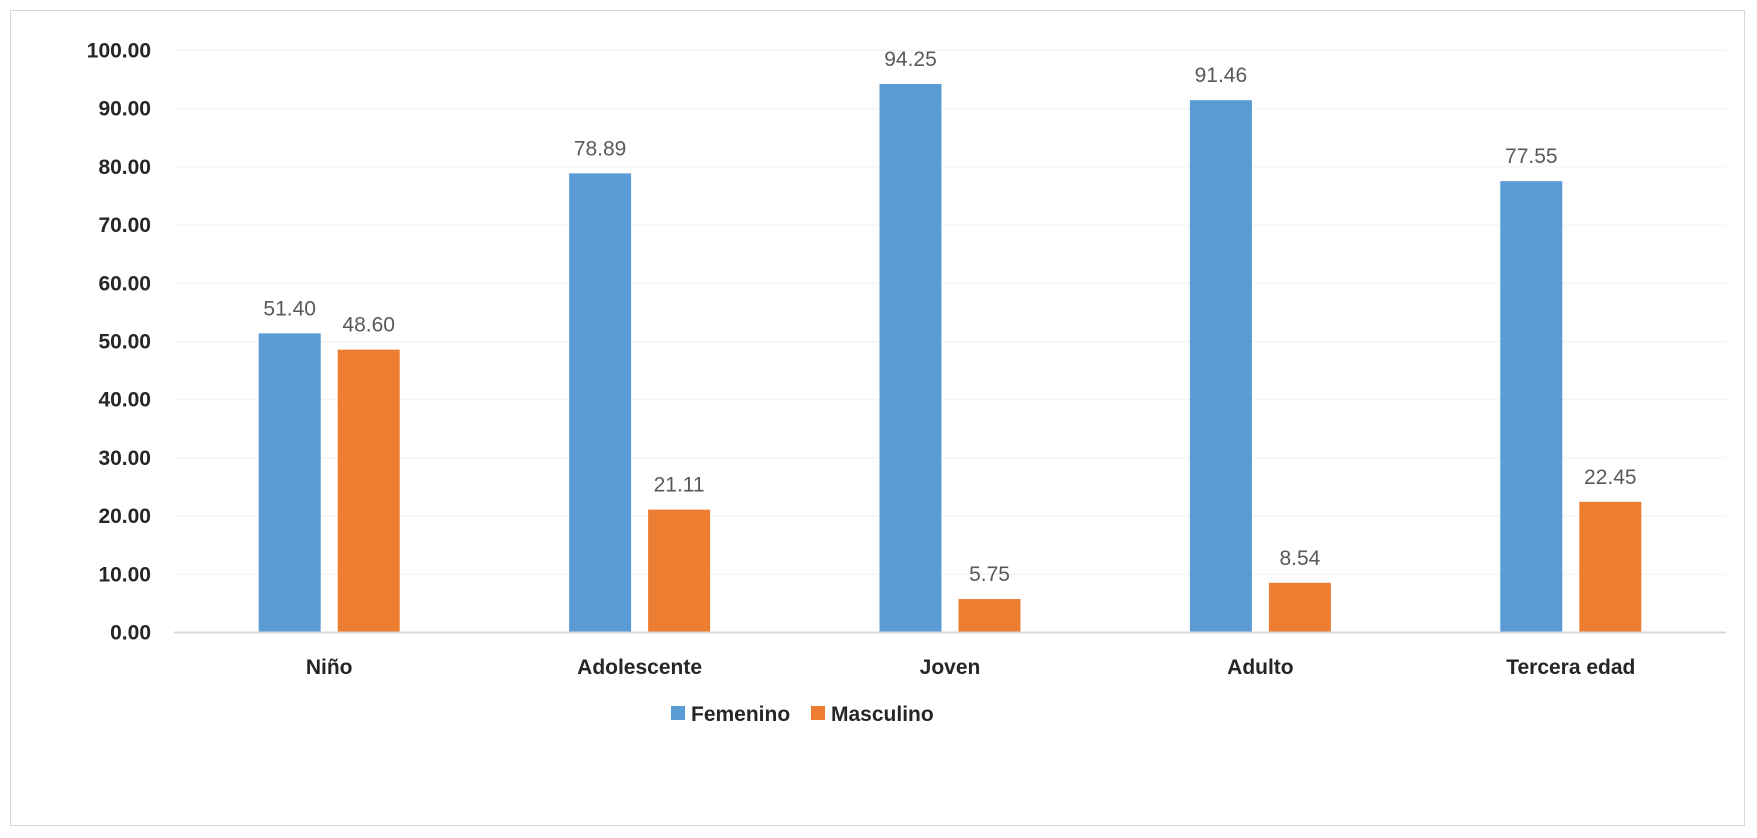  What do you see at coordinates (639, 667) in the screenshot?
I see `x-tick-label: Adolescente` at bounding box center [639, 667].